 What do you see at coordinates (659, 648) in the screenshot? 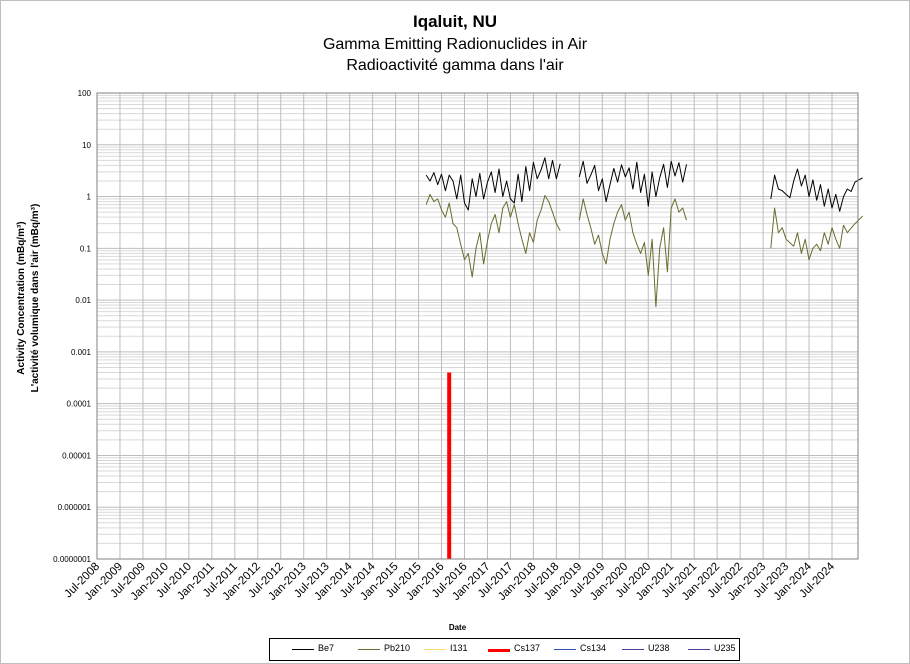
I see `legend-label: U238` at bounding box center [659, 648].